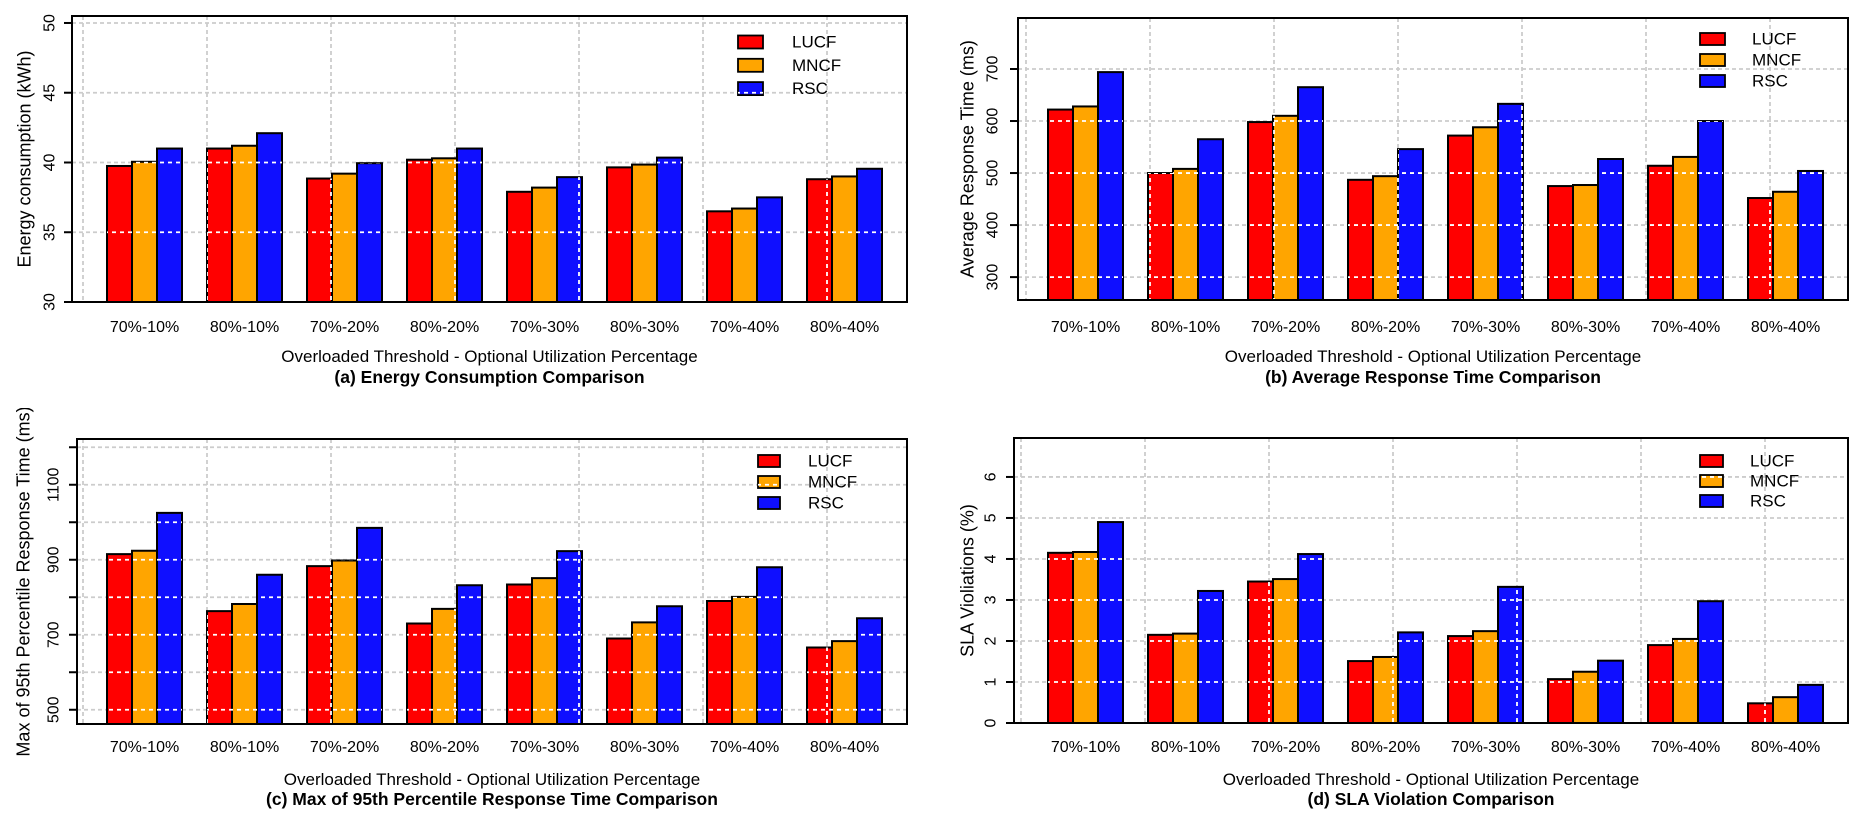 The height and width of the screenshot is (816, 1860). Describe the element at coordinates (993, 173) in the screenshot. I see `y-tick-label: 500` at that location.